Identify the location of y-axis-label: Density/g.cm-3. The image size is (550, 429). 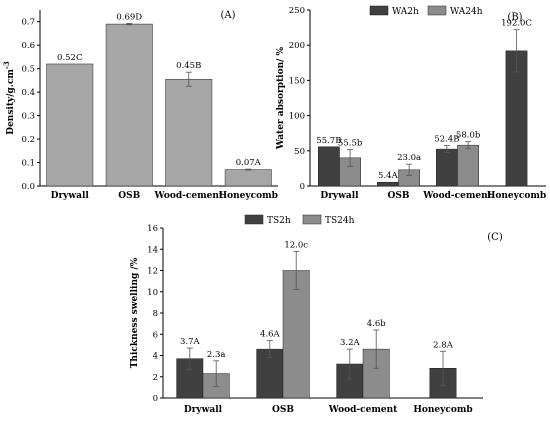
(9, 98).